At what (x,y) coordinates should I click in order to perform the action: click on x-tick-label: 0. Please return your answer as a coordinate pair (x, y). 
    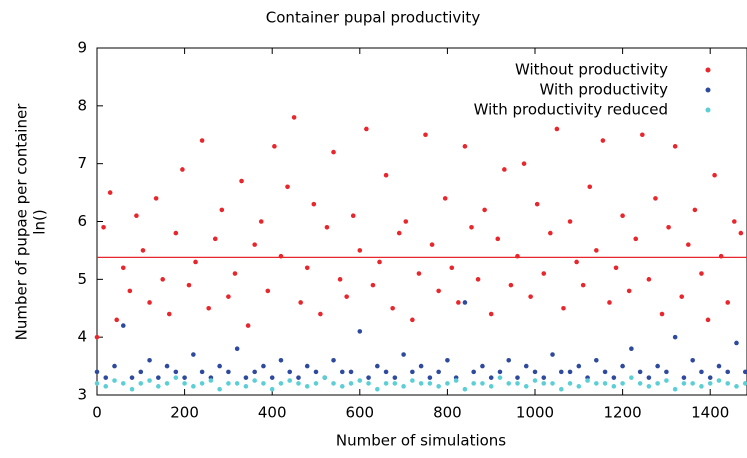
    Looking at the image, I should click on (97, 413).